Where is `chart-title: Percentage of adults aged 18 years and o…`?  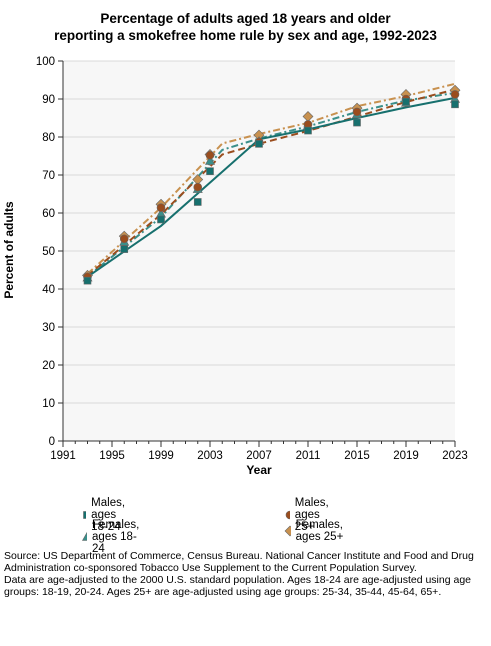 chart-title: Percentage of adults aged 18 years and o… is located at coordinates (245, 27).